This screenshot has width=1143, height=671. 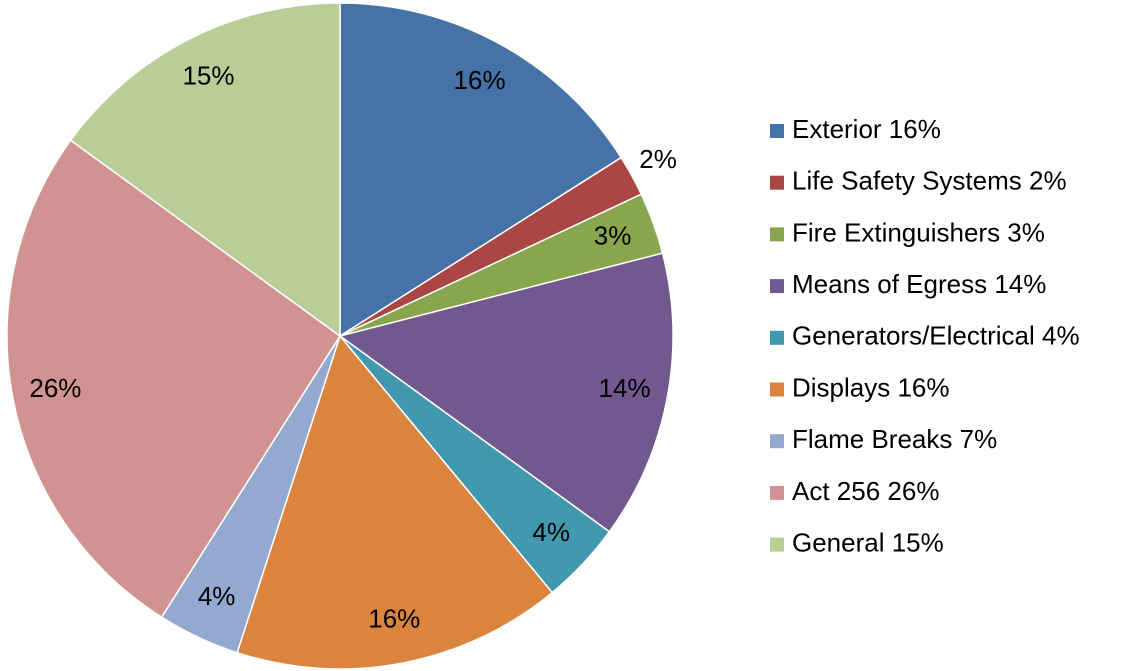 I want to click on legend-label: Life Safety Systems 2%, so click(x=929, y=181).